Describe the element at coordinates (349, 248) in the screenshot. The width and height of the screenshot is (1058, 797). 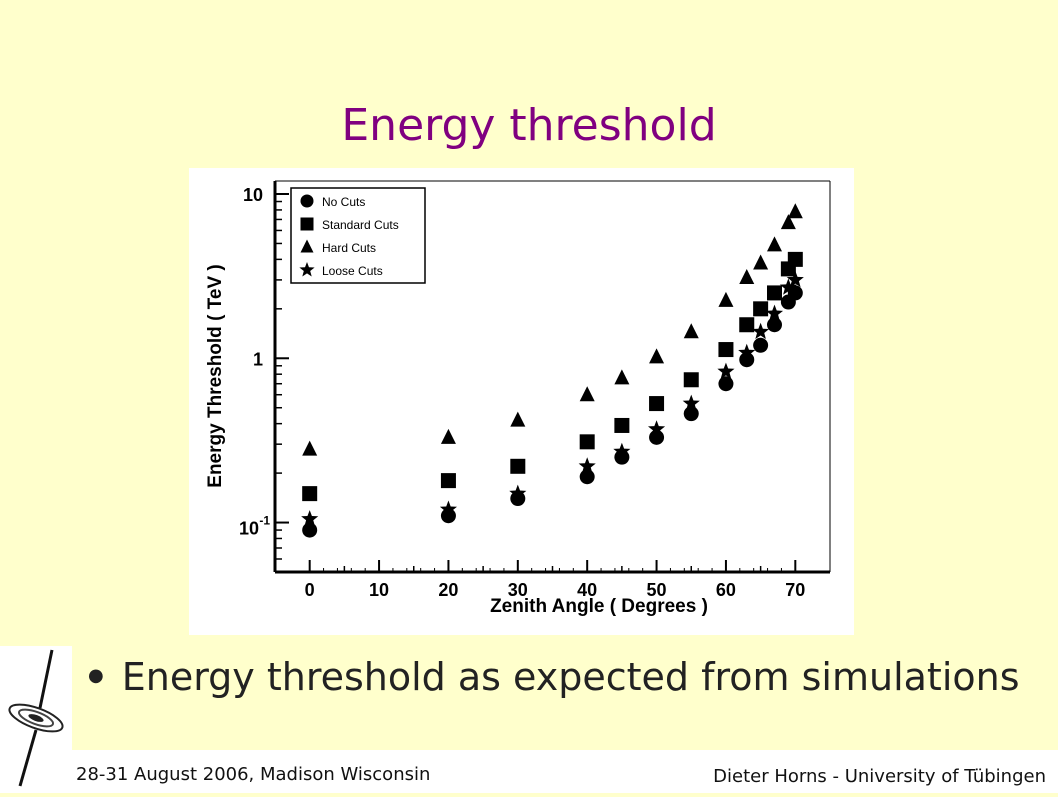
I see `legend-label: Hard Cuts` at that location.